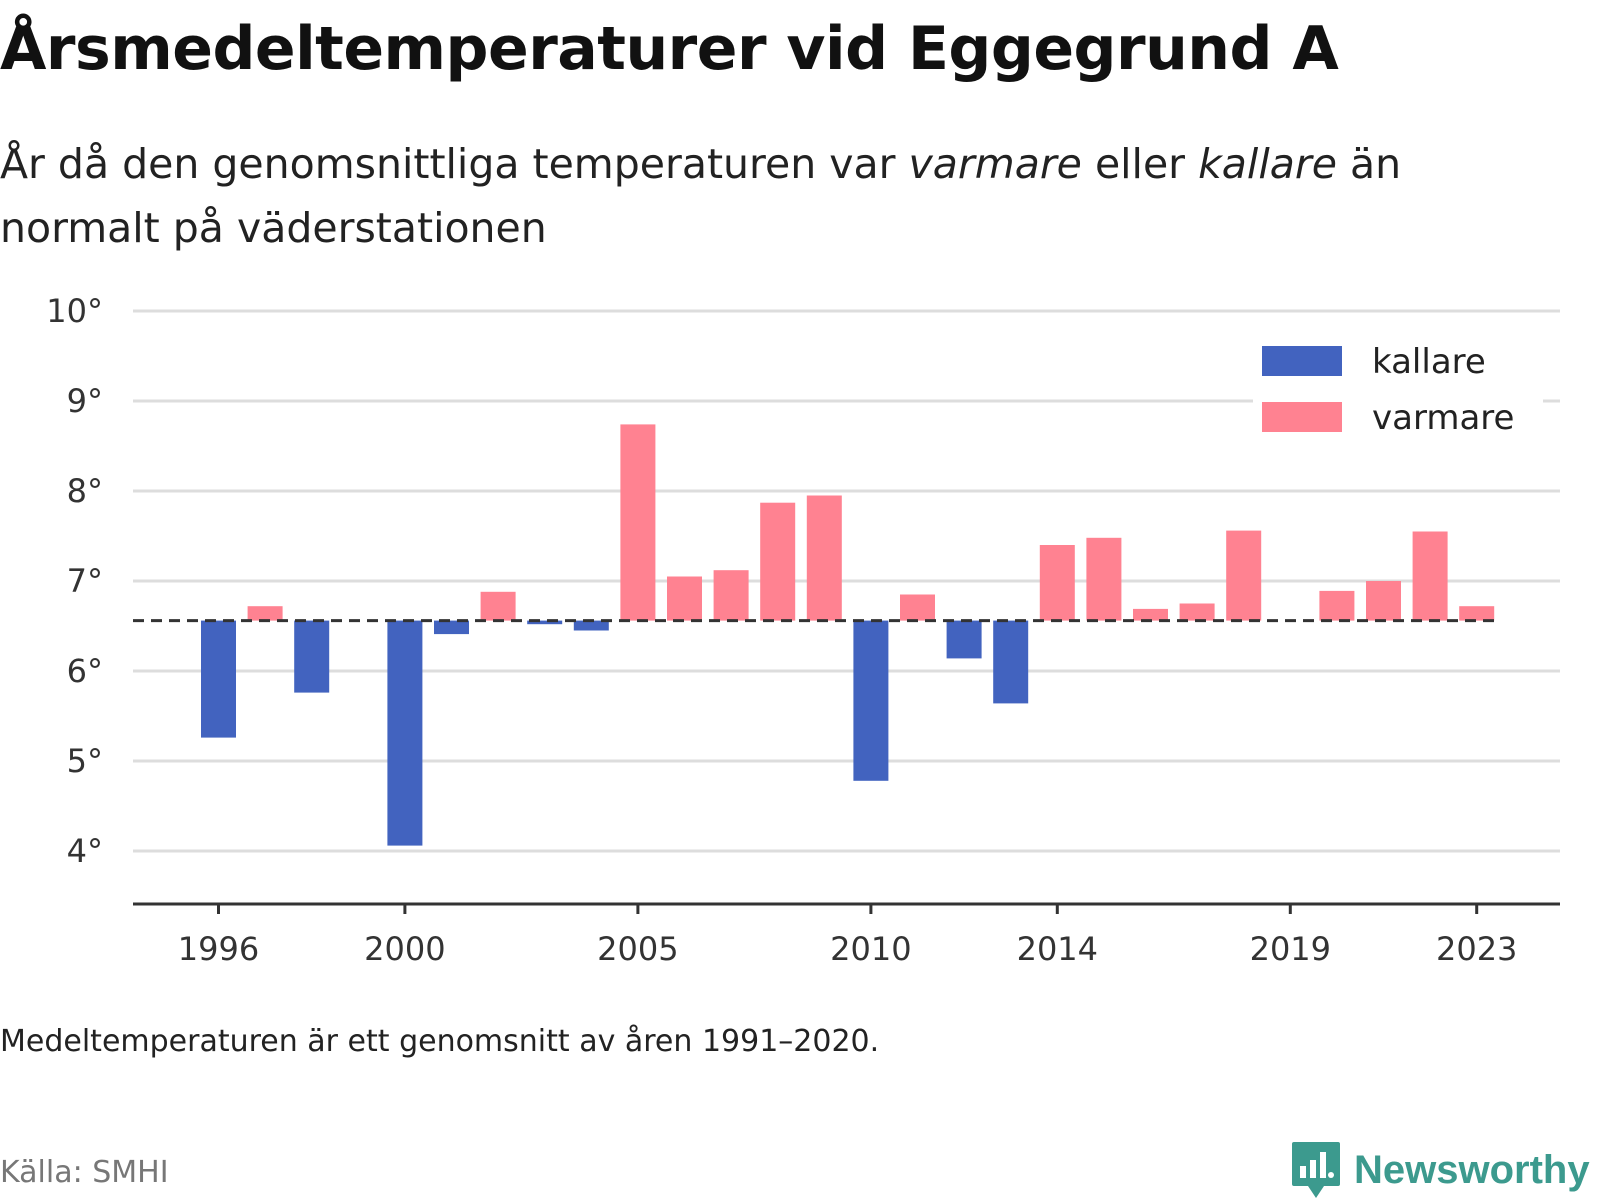  What do you see at coordinates (778, 561) in the screenshot?
I see `bar-2008` at bounding box center [778, 561].